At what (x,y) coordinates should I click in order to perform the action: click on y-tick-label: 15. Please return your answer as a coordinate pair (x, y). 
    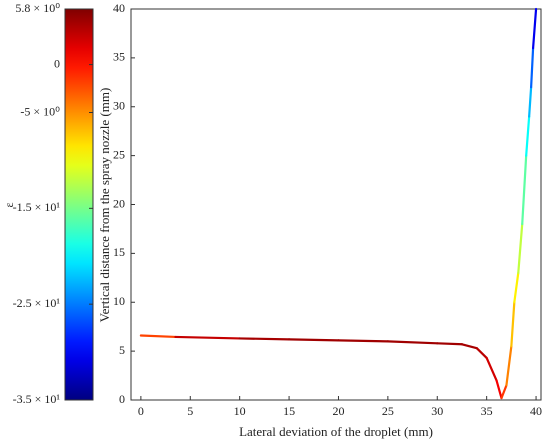
    Looking at the image, I should click on (119, 252).